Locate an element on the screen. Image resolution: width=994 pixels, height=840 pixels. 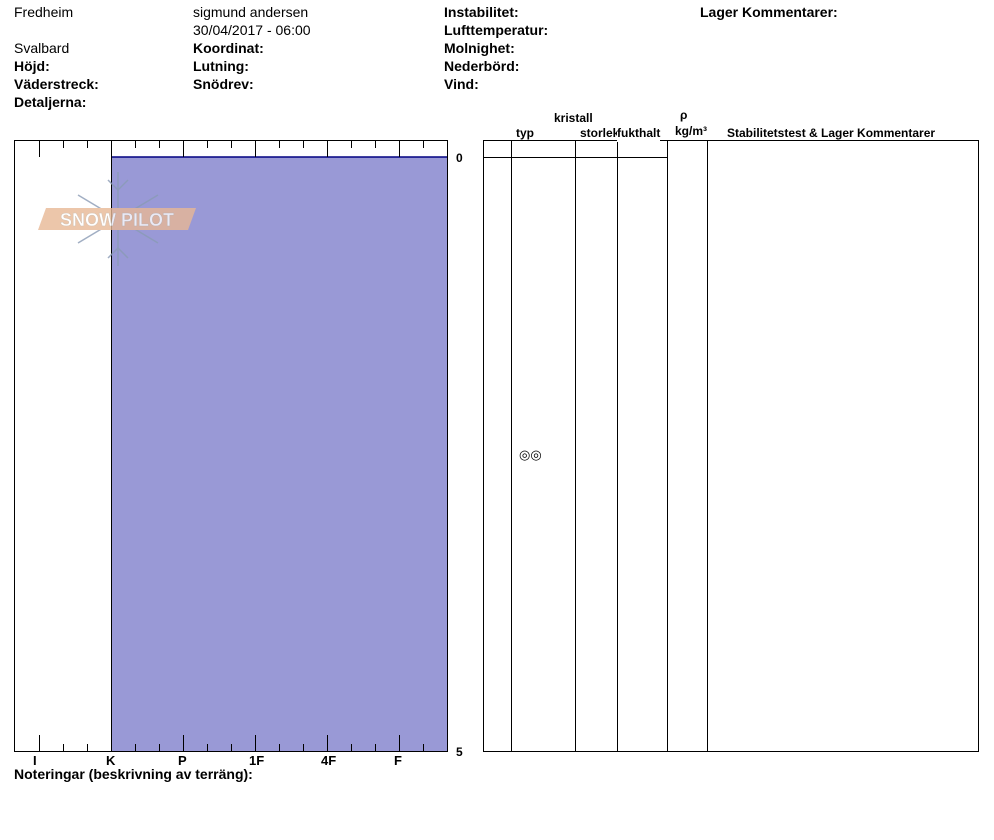
label-nederbord: Nederbörd: is located at coordinates (482, 66).